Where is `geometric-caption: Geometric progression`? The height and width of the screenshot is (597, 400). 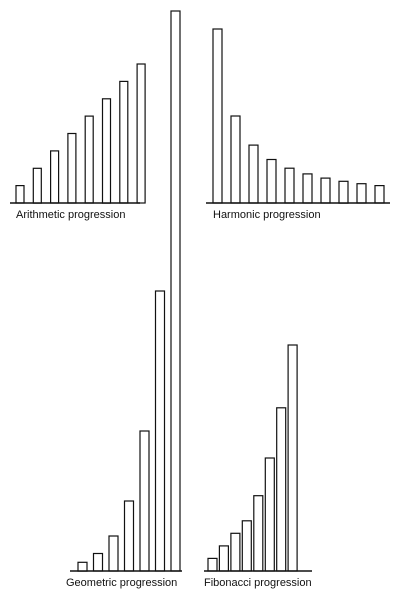
geometric-caption: Geometric progression is located at coordinates (121, 583).